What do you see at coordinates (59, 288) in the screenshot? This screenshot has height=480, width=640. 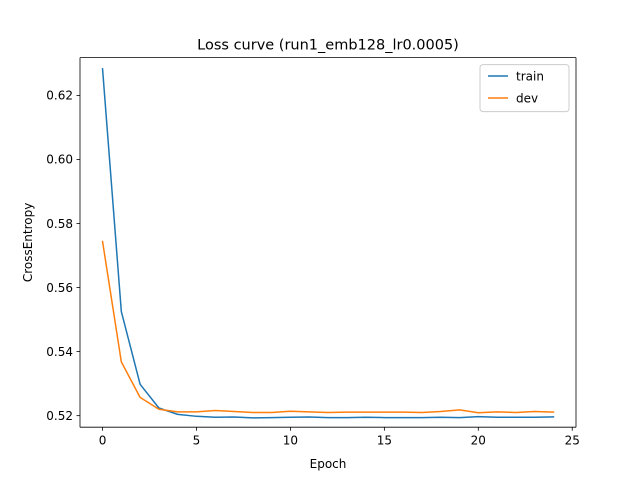 I see `y-tick-label: 0.56` at bounding box center [59, 288].